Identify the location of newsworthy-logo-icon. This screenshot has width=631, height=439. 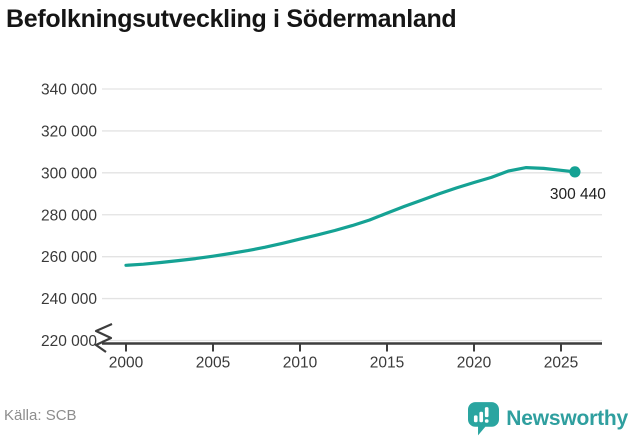
(484, 419).